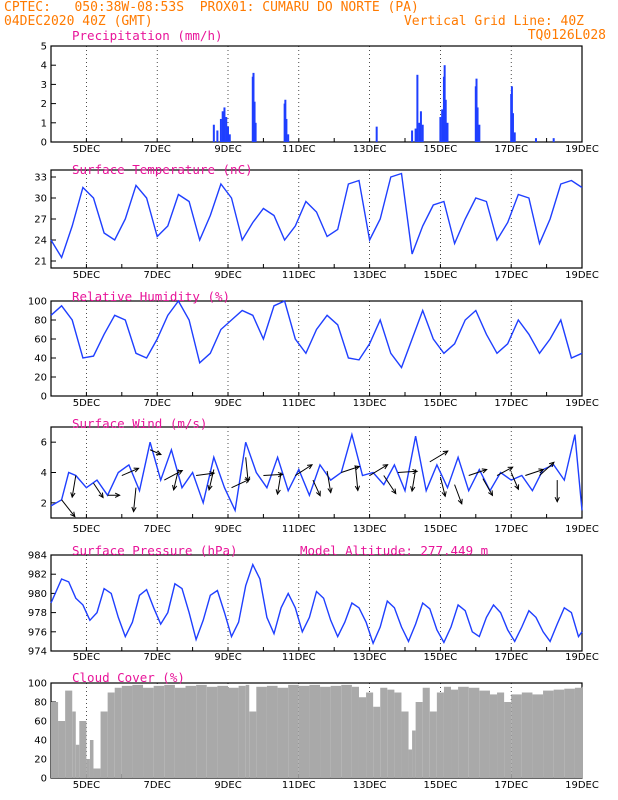 The image size is (618, 800). Describe the element at coordinates (493, 21) in the screenshot. I see `header-grid-note: Vertical Grid Line: 40Z` at that location.